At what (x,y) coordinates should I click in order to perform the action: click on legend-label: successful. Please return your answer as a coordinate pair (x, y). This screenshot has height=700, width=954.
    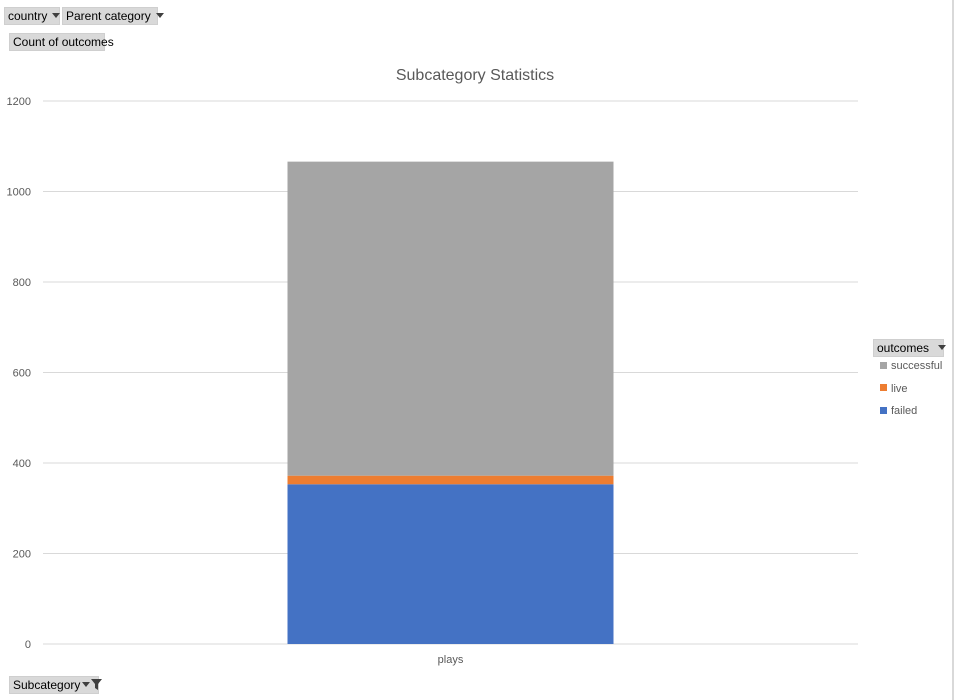
    Looking at the image, I should click on (917, 366).